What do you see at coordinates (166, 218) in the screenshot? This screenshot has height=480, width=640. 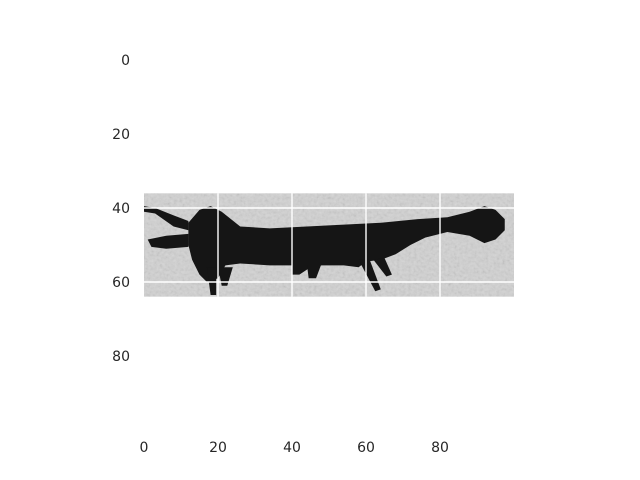 I see `silhouette-head-upper` at bounding box center [166, 218].